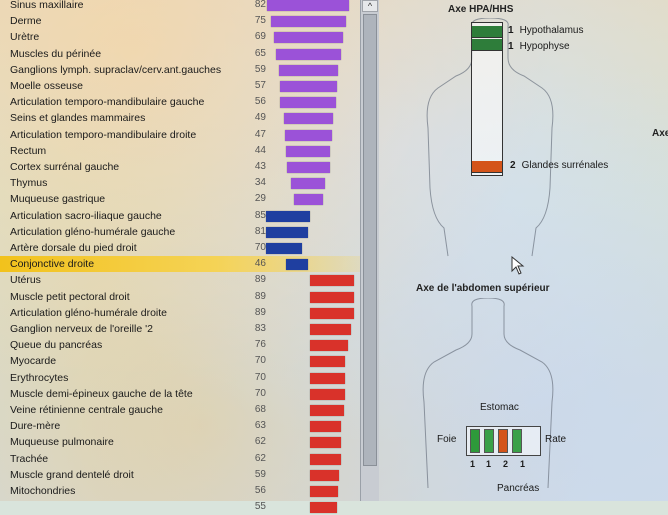 This screenshot has height=515, width=668. Describe the element at coordinates (559, 165) in the screenshot. I see `hpa-item-glandes-surrenales: 2 Glandes surrénales` at that location.